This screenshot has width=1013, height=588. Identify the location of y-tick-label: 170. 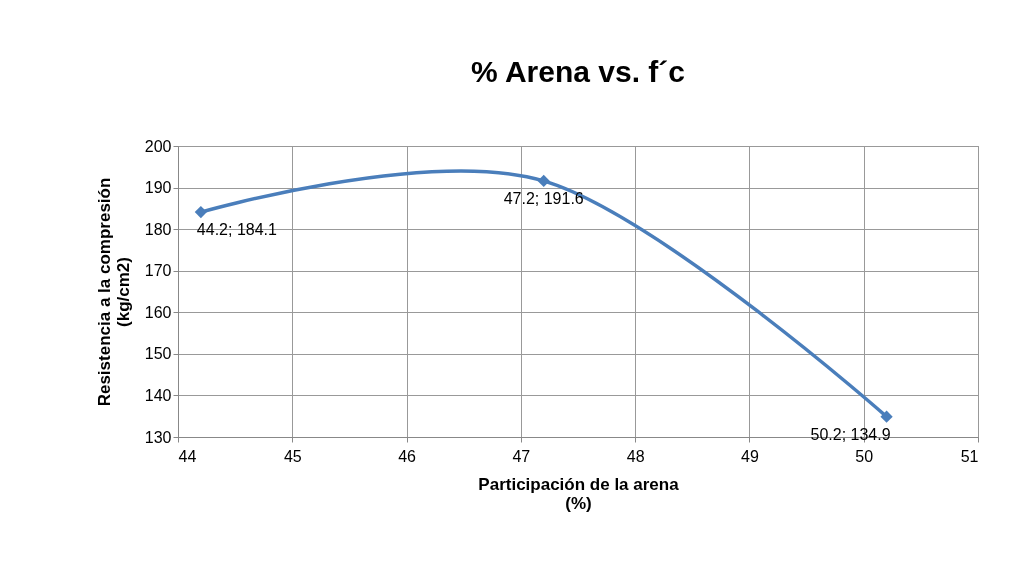
(158, 271).